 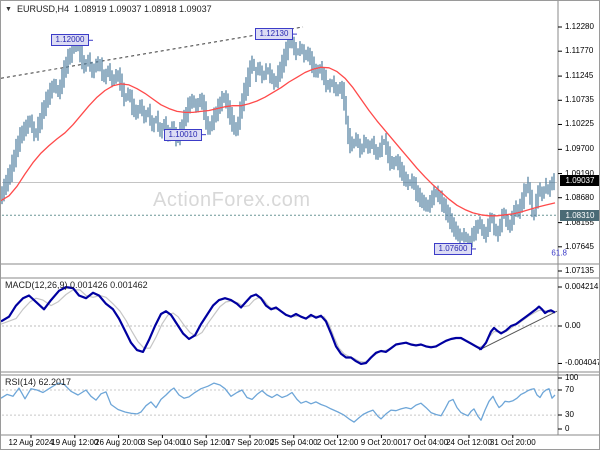 I want to click on time-label-8: 9 Oct 20:00, so click(x=381, y=442).